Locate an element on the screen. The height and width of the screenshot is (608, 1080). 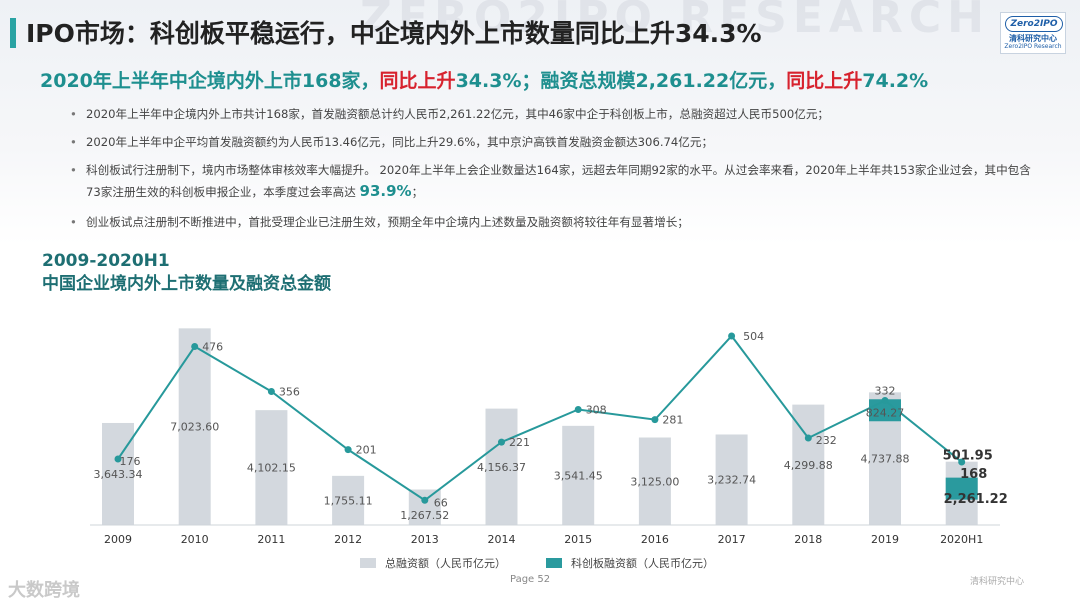
star-label-2019: 824.27 is located at coordinates (885, 412).